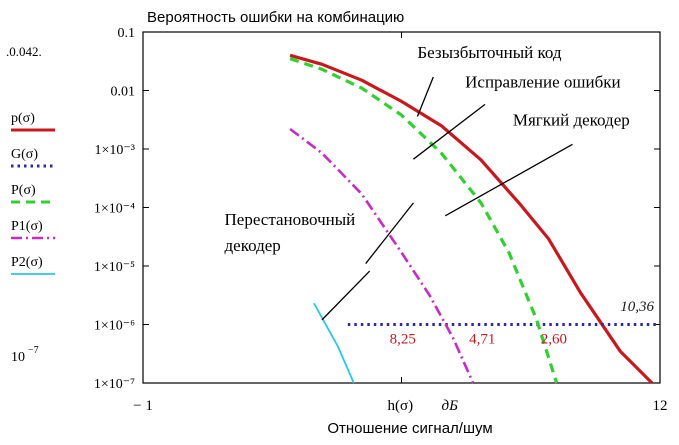 The height and width of the screenshot is (445, 679). What do you see at coordinates (114, 209) in the screenshot?
I see `y-tick-label: 1×10⁻⁴` at bounding box center [114, 209].